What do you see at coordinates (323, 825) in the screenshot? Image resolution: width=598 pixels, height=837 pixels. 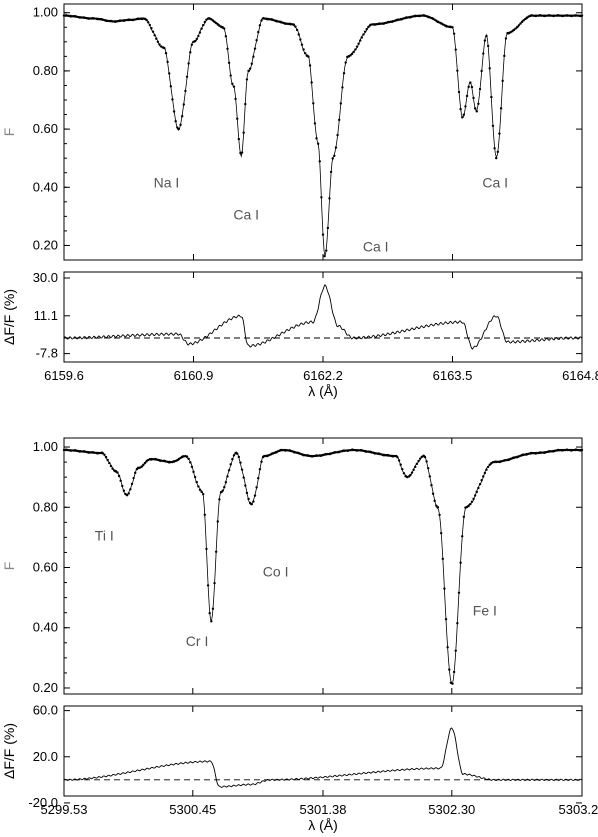 I see `x-axis-label: λ (Å)` at bounding box center [323, 825].